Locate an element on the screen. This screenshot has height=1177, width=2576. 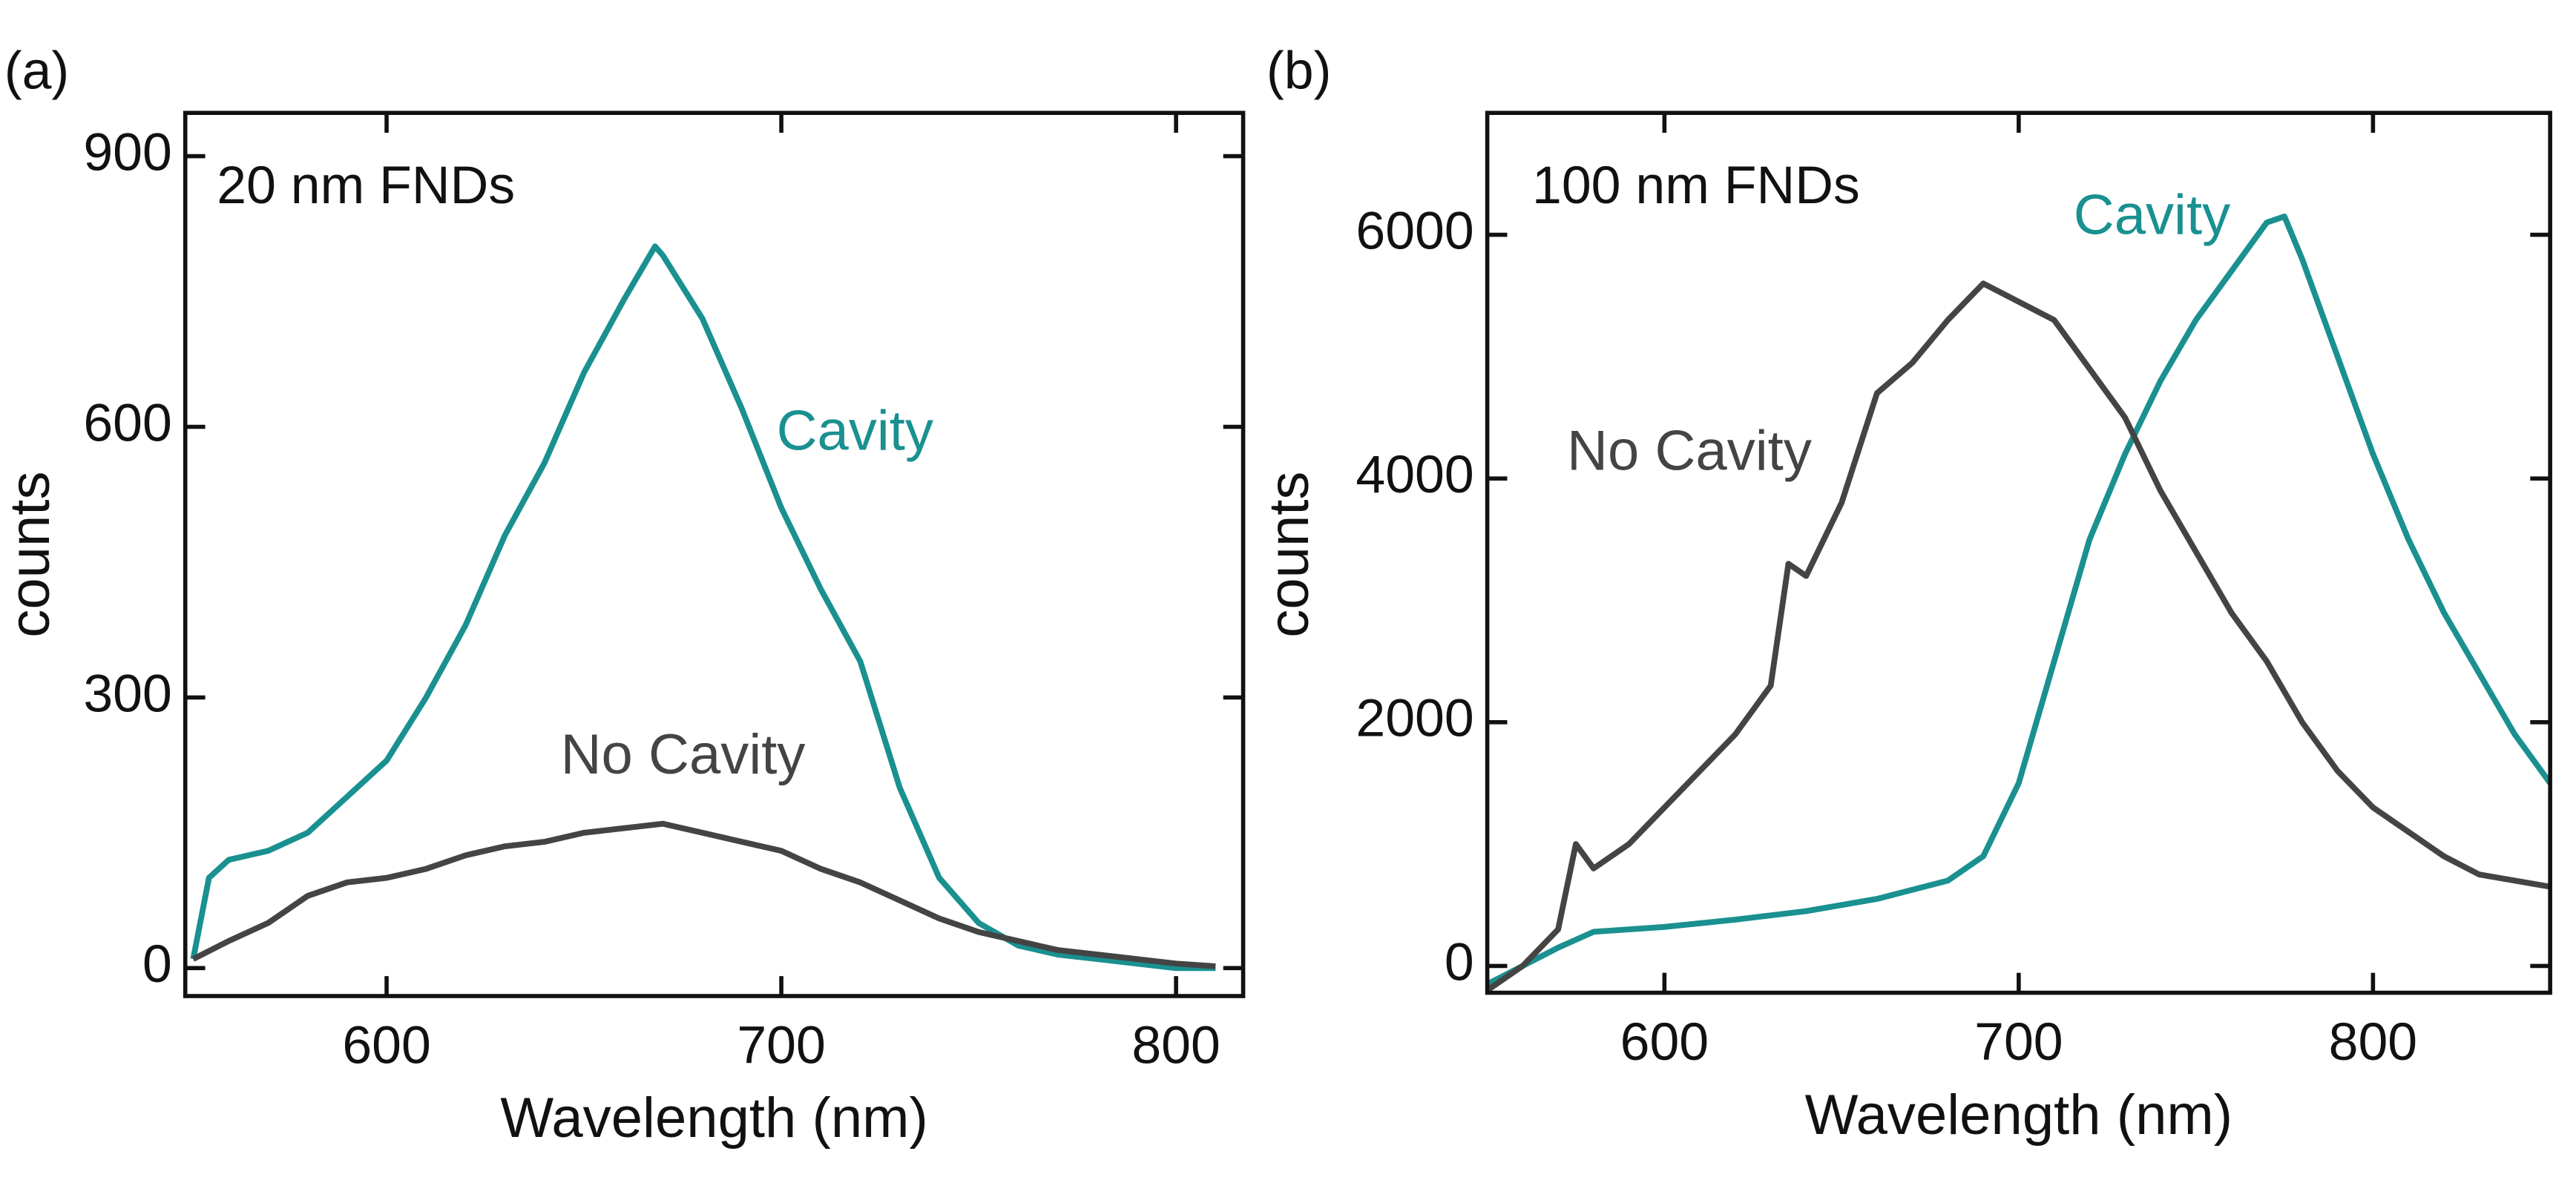
y-tick-label: 600 is located at coordinates (127, 422).